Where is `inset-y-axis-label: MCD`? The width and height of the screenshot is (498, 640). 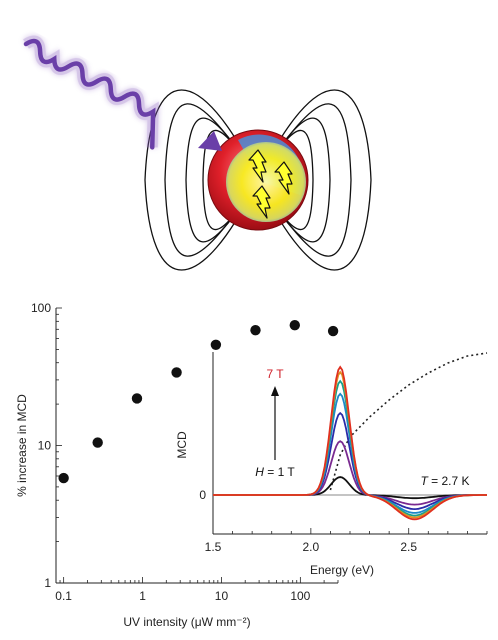
inset-y-axis-label: MCD is located at coordinates (182, 445).